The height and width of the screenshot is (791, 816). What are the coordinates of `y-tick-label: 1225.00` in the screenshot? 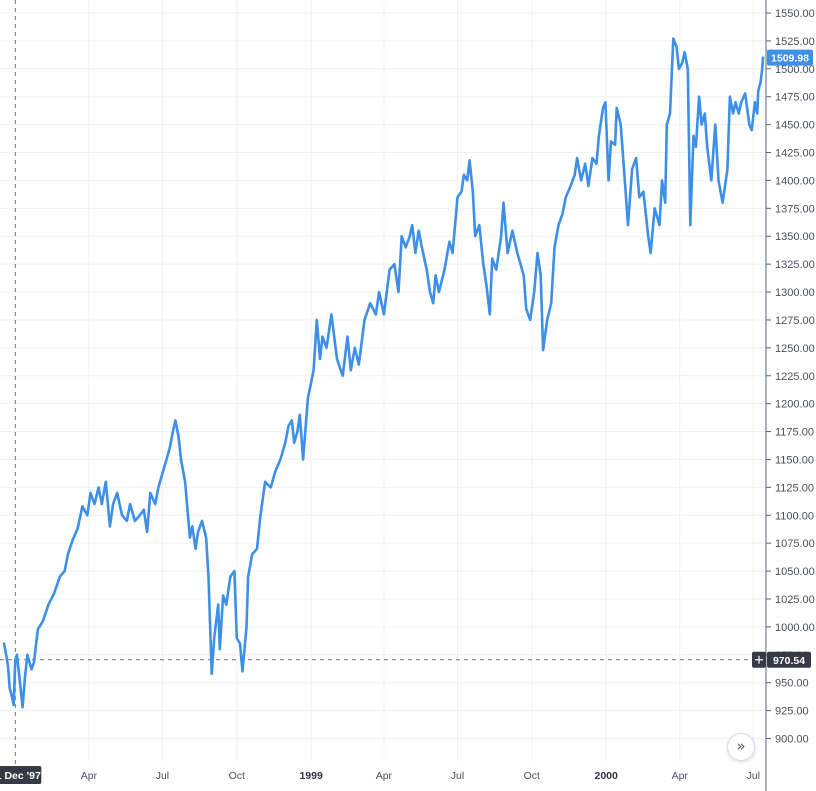 It's located at (795, 377).